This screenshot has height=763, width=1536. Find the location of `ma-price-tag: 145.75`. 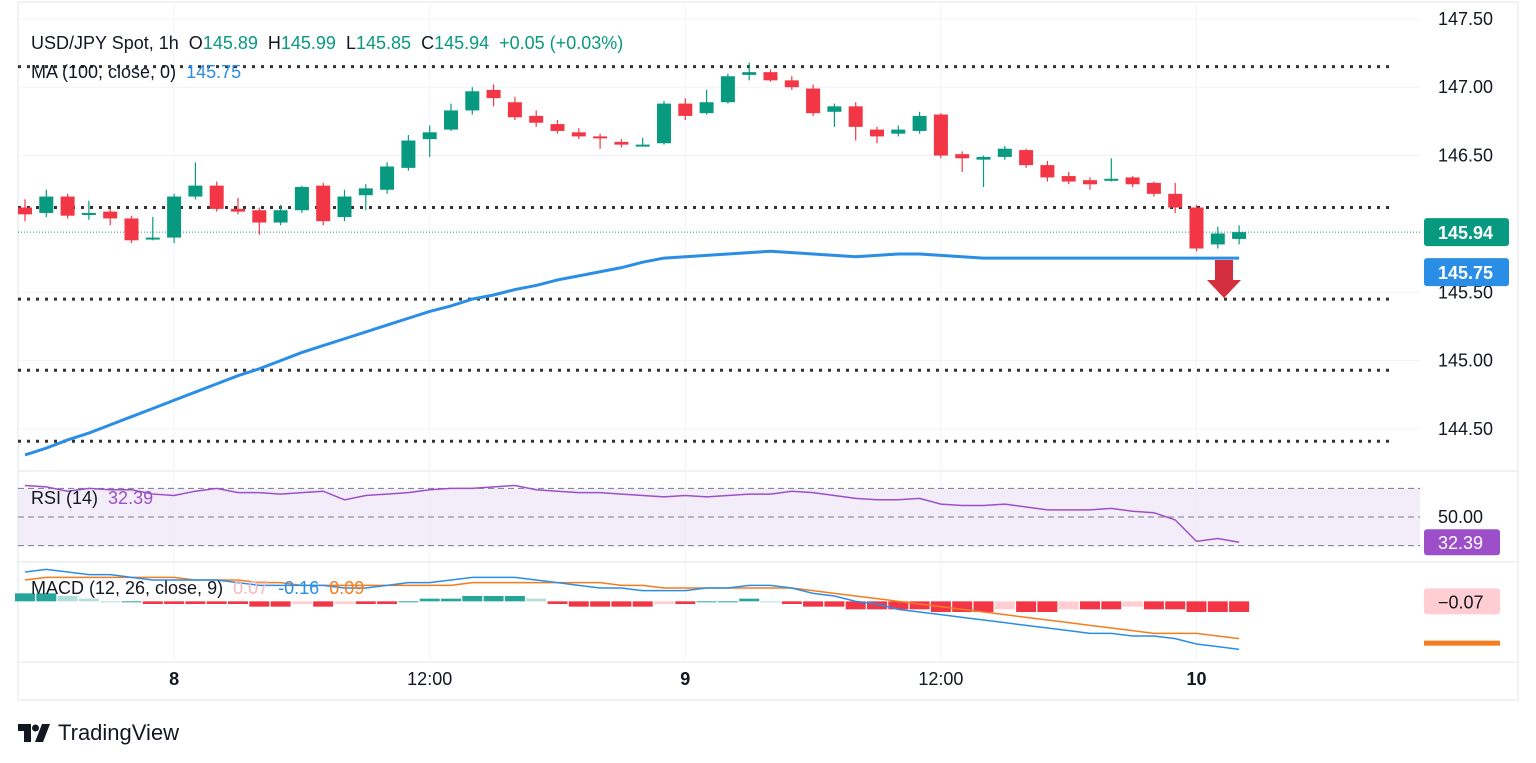

ma-price-tag: 145.75 is located at coordinates (1465, 273).